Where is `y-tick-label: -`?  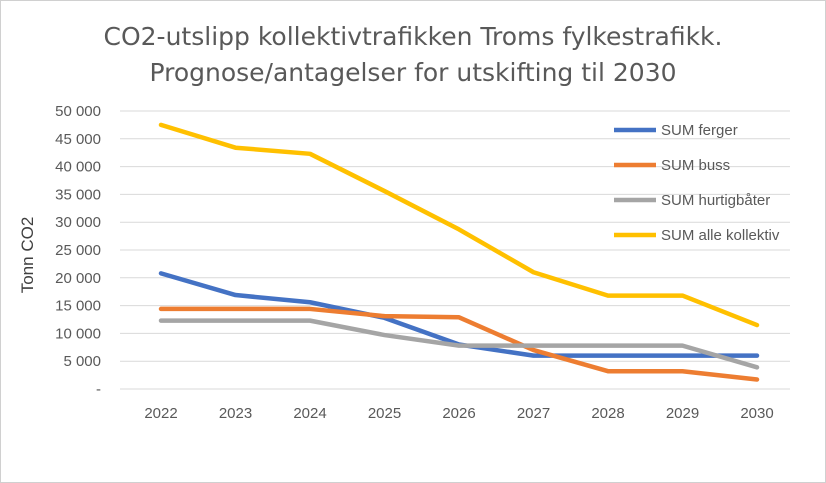
y-tick-label: - is located at coordinates (98, 389).